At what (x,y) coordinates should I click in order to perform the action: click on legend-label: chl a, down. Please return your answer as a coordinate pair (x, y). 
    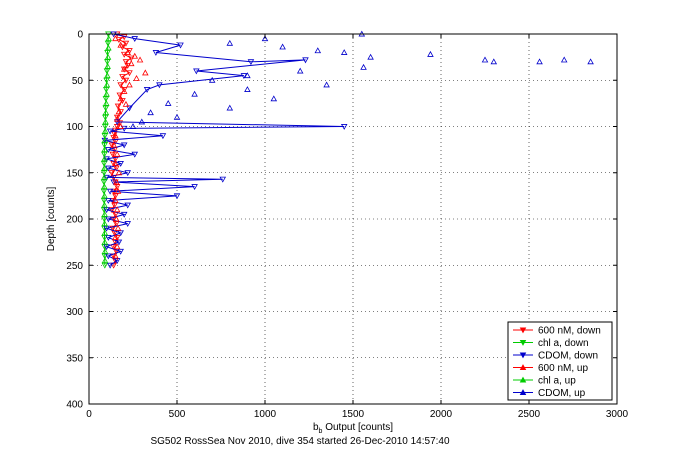
    Looking at the image, I should click on (563, 343).